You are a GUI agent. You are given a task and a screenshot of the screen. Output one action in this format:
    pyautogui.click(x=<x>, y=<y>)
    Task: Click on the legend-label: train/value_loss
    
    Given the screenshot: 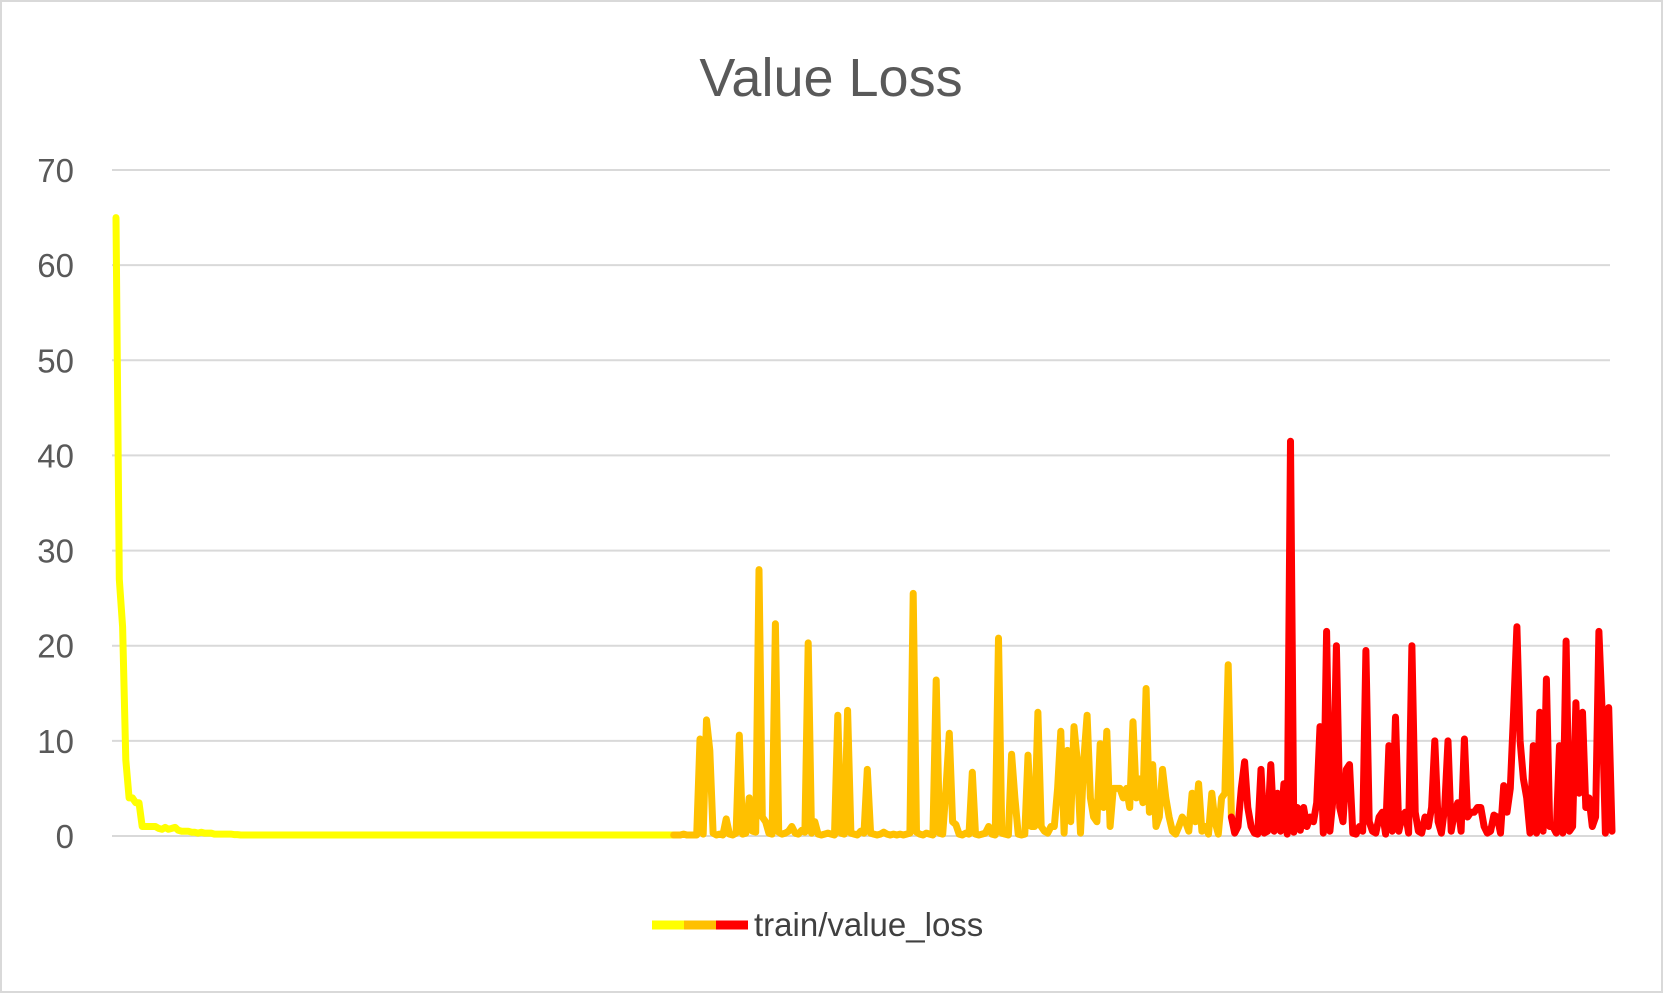 What is the action you would take?
    pyautogui.click(x=868, y=924)
    